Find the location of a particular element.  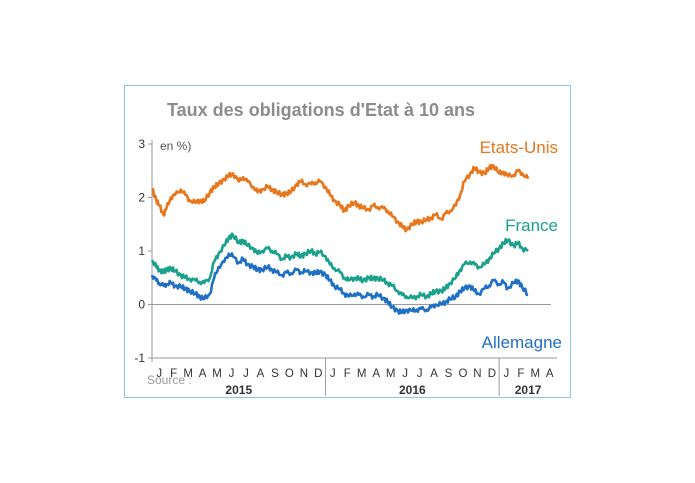

y-tick-label: 3 is located at coordinates (141, 144).